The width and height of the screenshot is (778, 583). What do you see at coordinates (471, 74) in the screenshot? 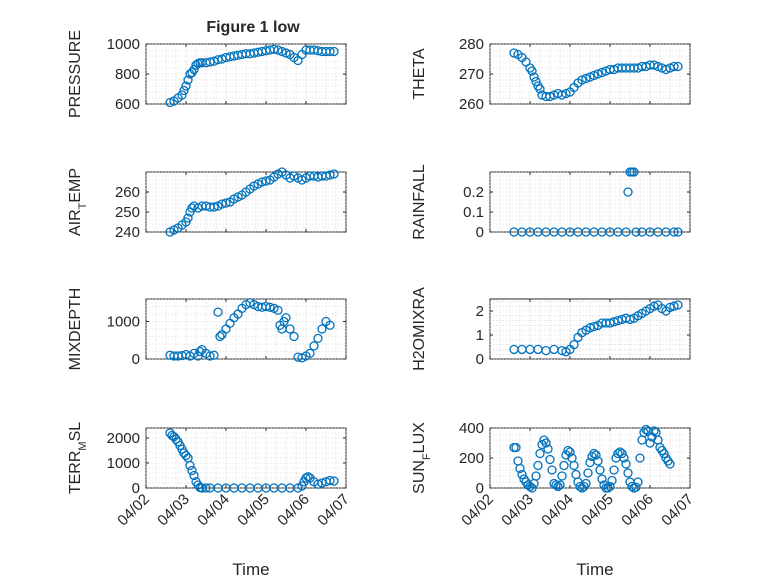
I see `y-tick-label: 270` at bounding box center [471, 74].